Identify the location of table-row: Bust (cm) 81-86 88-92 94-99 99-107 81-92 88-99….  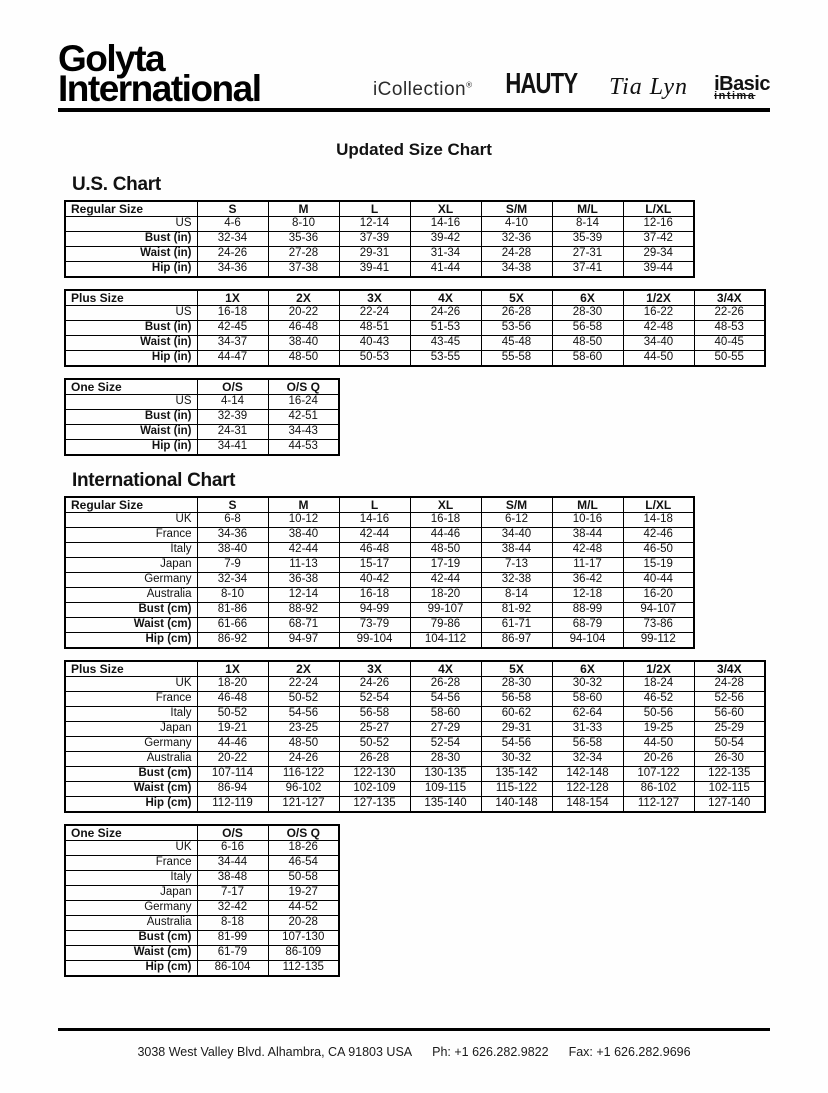
(379, 609).